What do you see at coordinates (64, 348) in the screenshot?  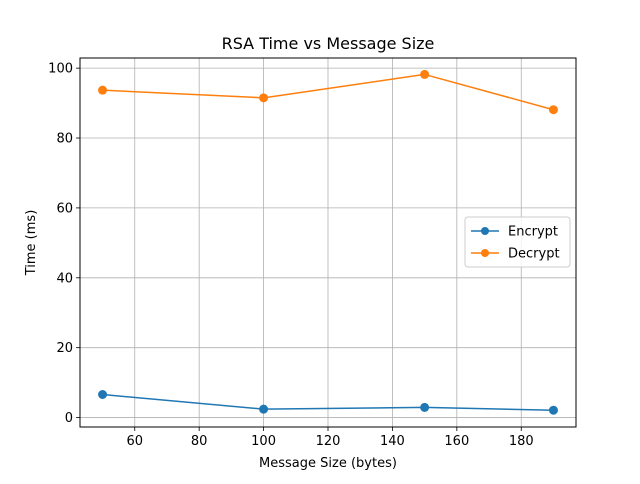 I see `y-tick-label: 20` at bounding box center [64, 348].